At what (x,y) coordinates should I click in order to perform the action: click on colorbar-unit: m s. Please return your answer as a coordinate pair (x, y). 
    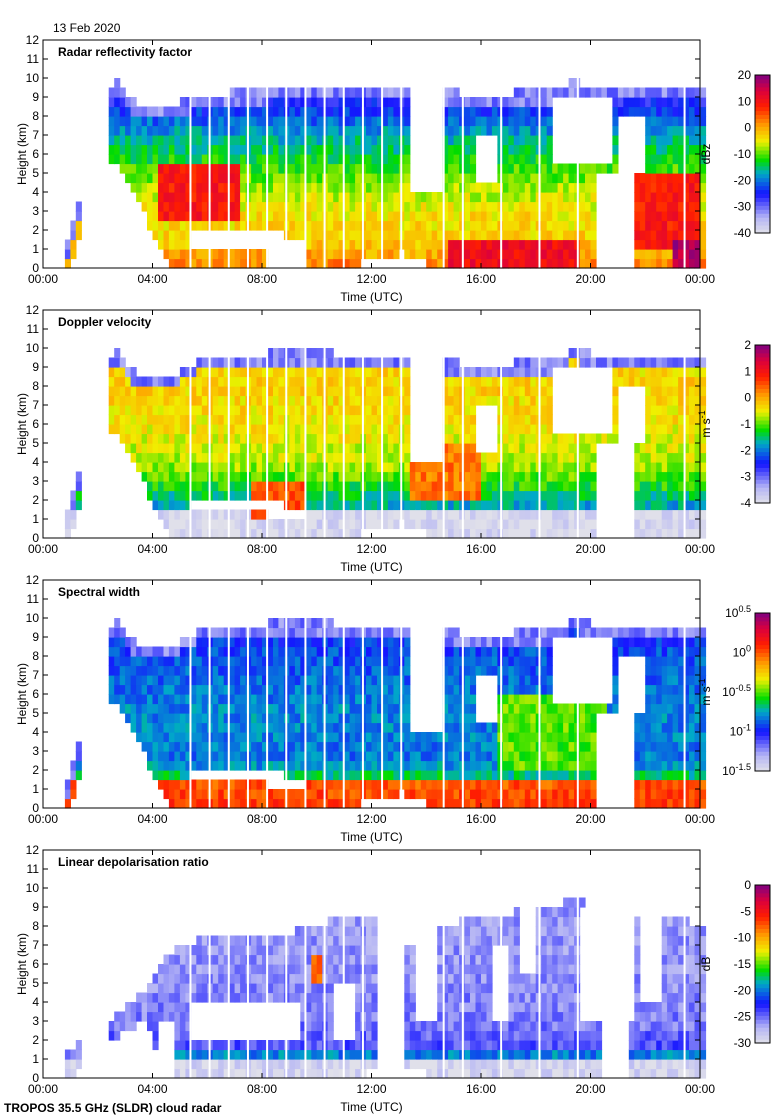
    Looking at the image, I should click on (706, 427).